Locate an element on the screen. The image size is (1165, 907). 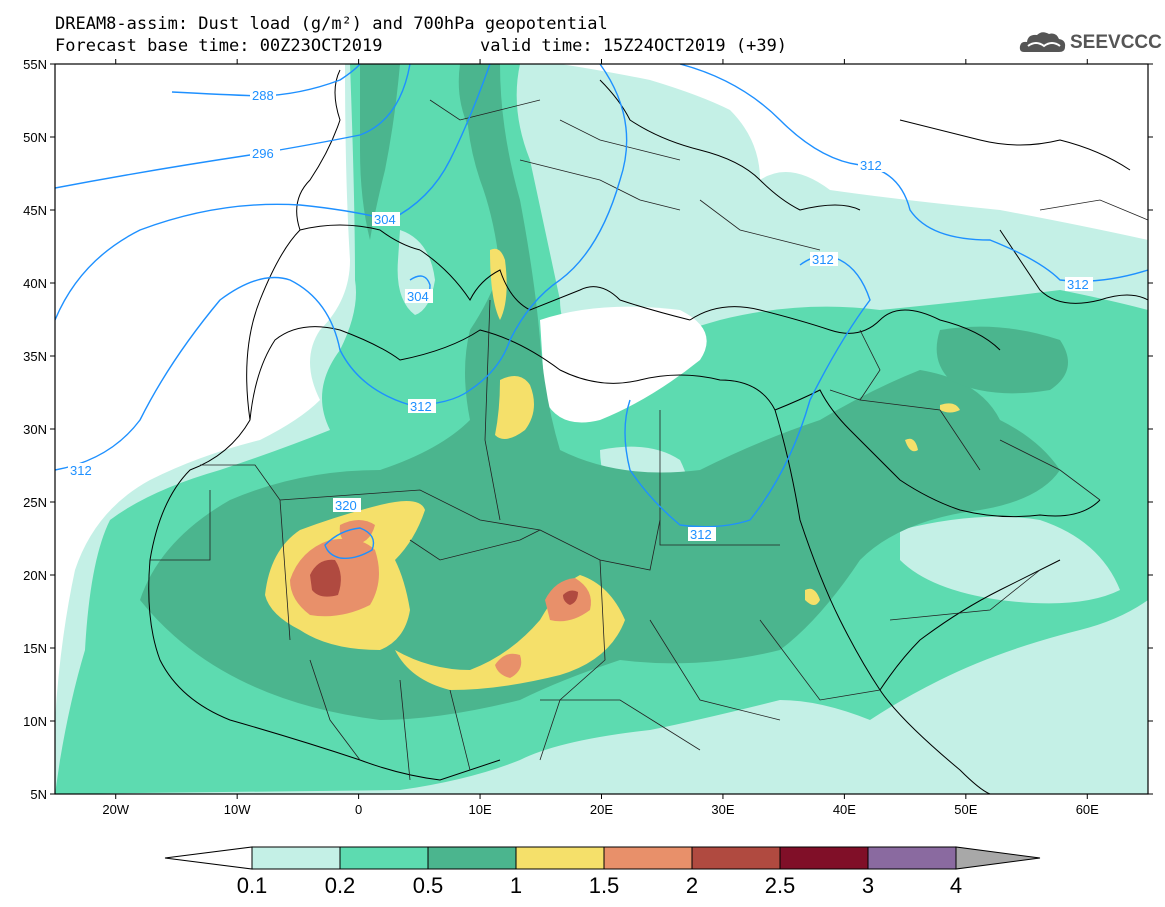
forecast-base-time: Forecast base time: 00Z23OCT2019 is located at coordinates (219, 46).